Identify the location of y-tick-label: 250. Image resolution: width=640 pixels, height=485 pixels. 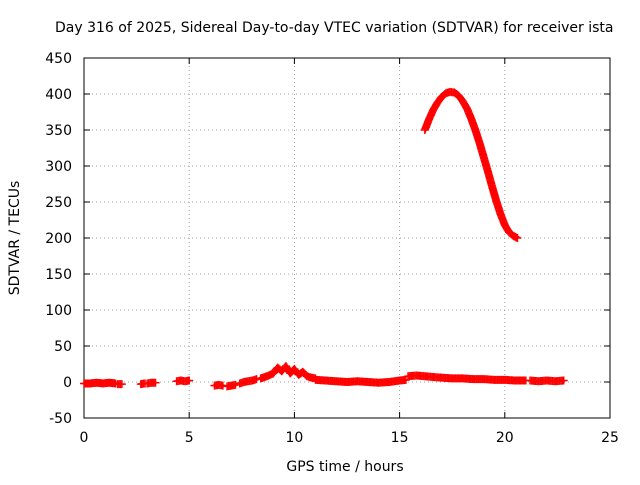
(58, 203).